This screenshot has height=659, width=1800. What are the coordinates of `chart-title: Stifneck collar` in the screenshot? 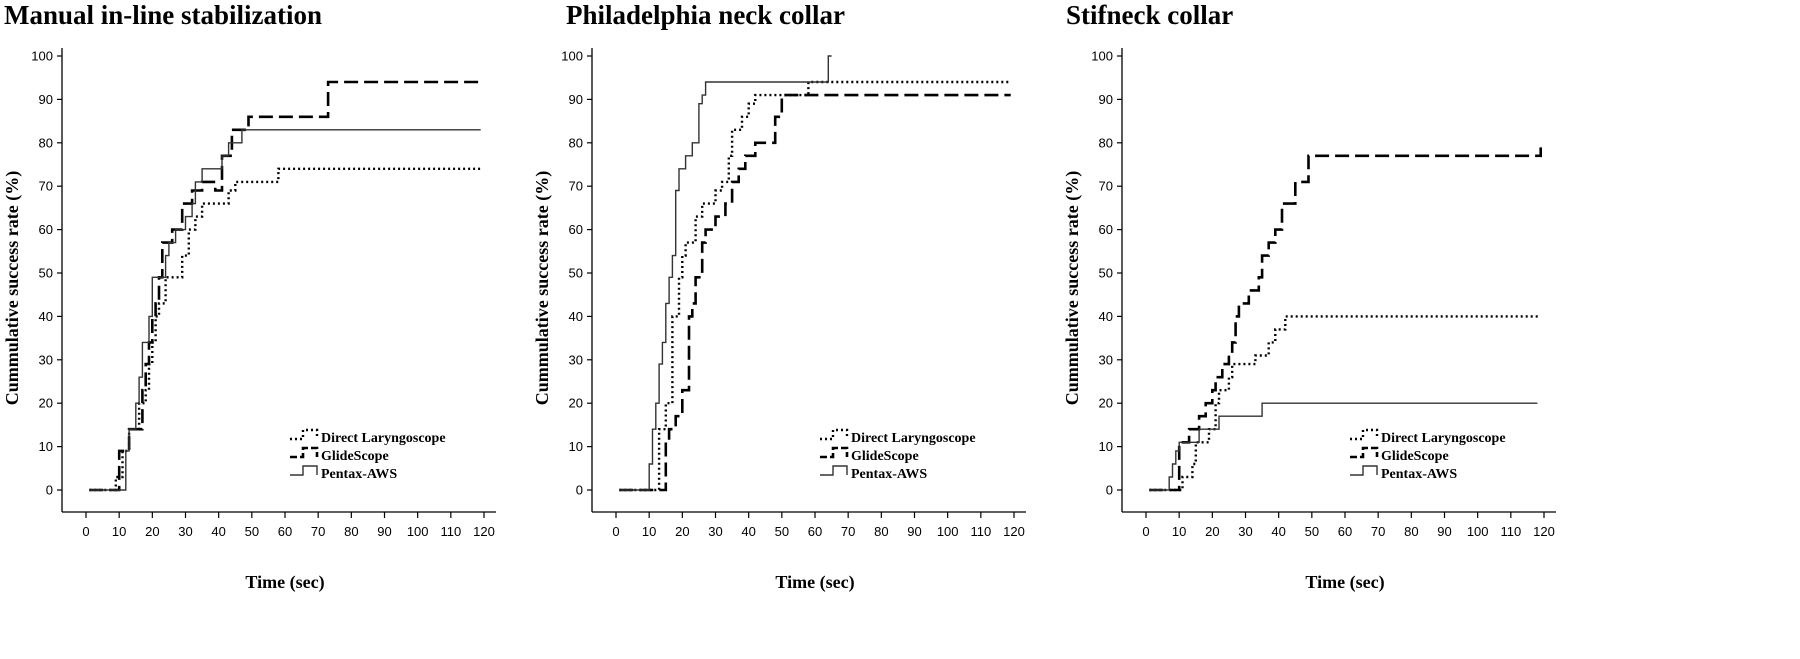 It's located at (1150, 15).